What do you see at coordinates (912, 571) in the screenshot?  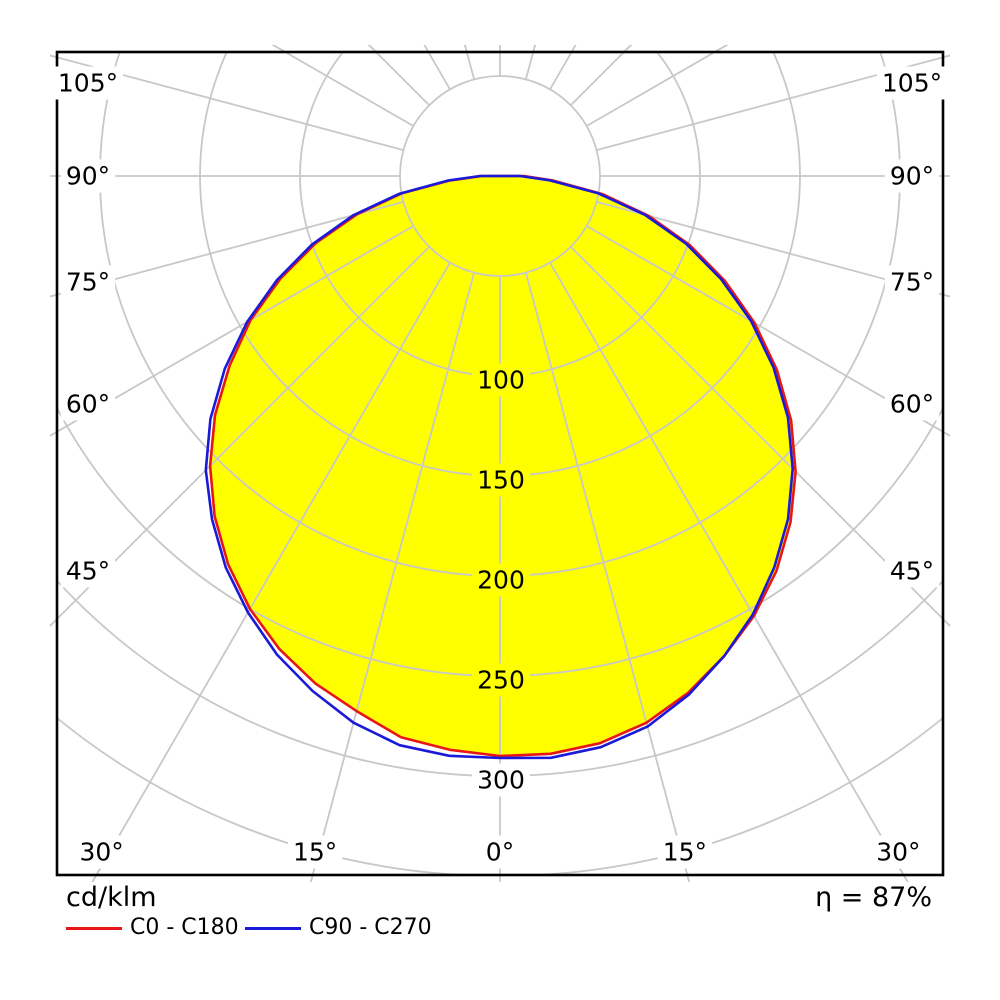 I see `angle-label-right-45: 45°` at bounding box center [912, 571].